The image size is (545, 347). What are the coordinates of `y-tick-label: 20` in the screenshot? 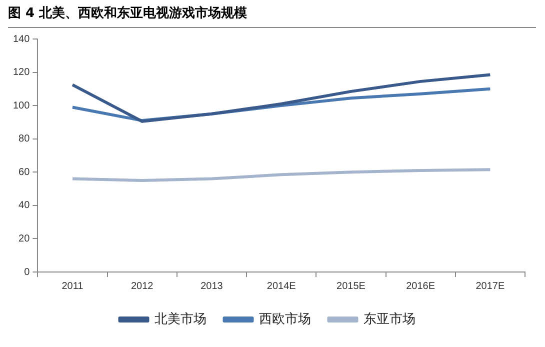 It's located at (24, 238).